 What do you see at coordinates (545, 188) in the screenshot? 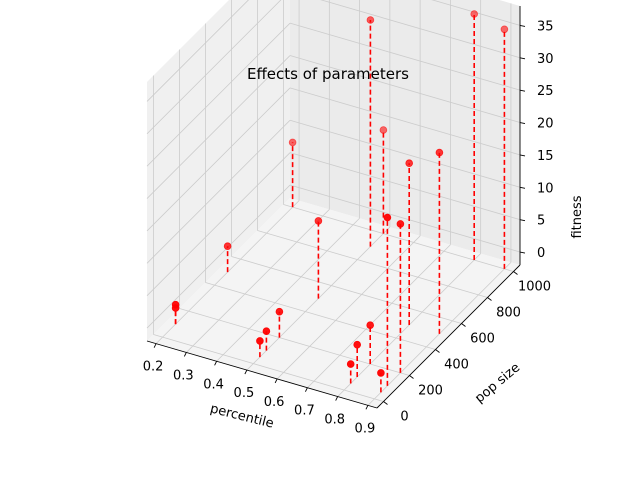
I see `z-tick-label-2: 10` at bounding box center [545, 188].